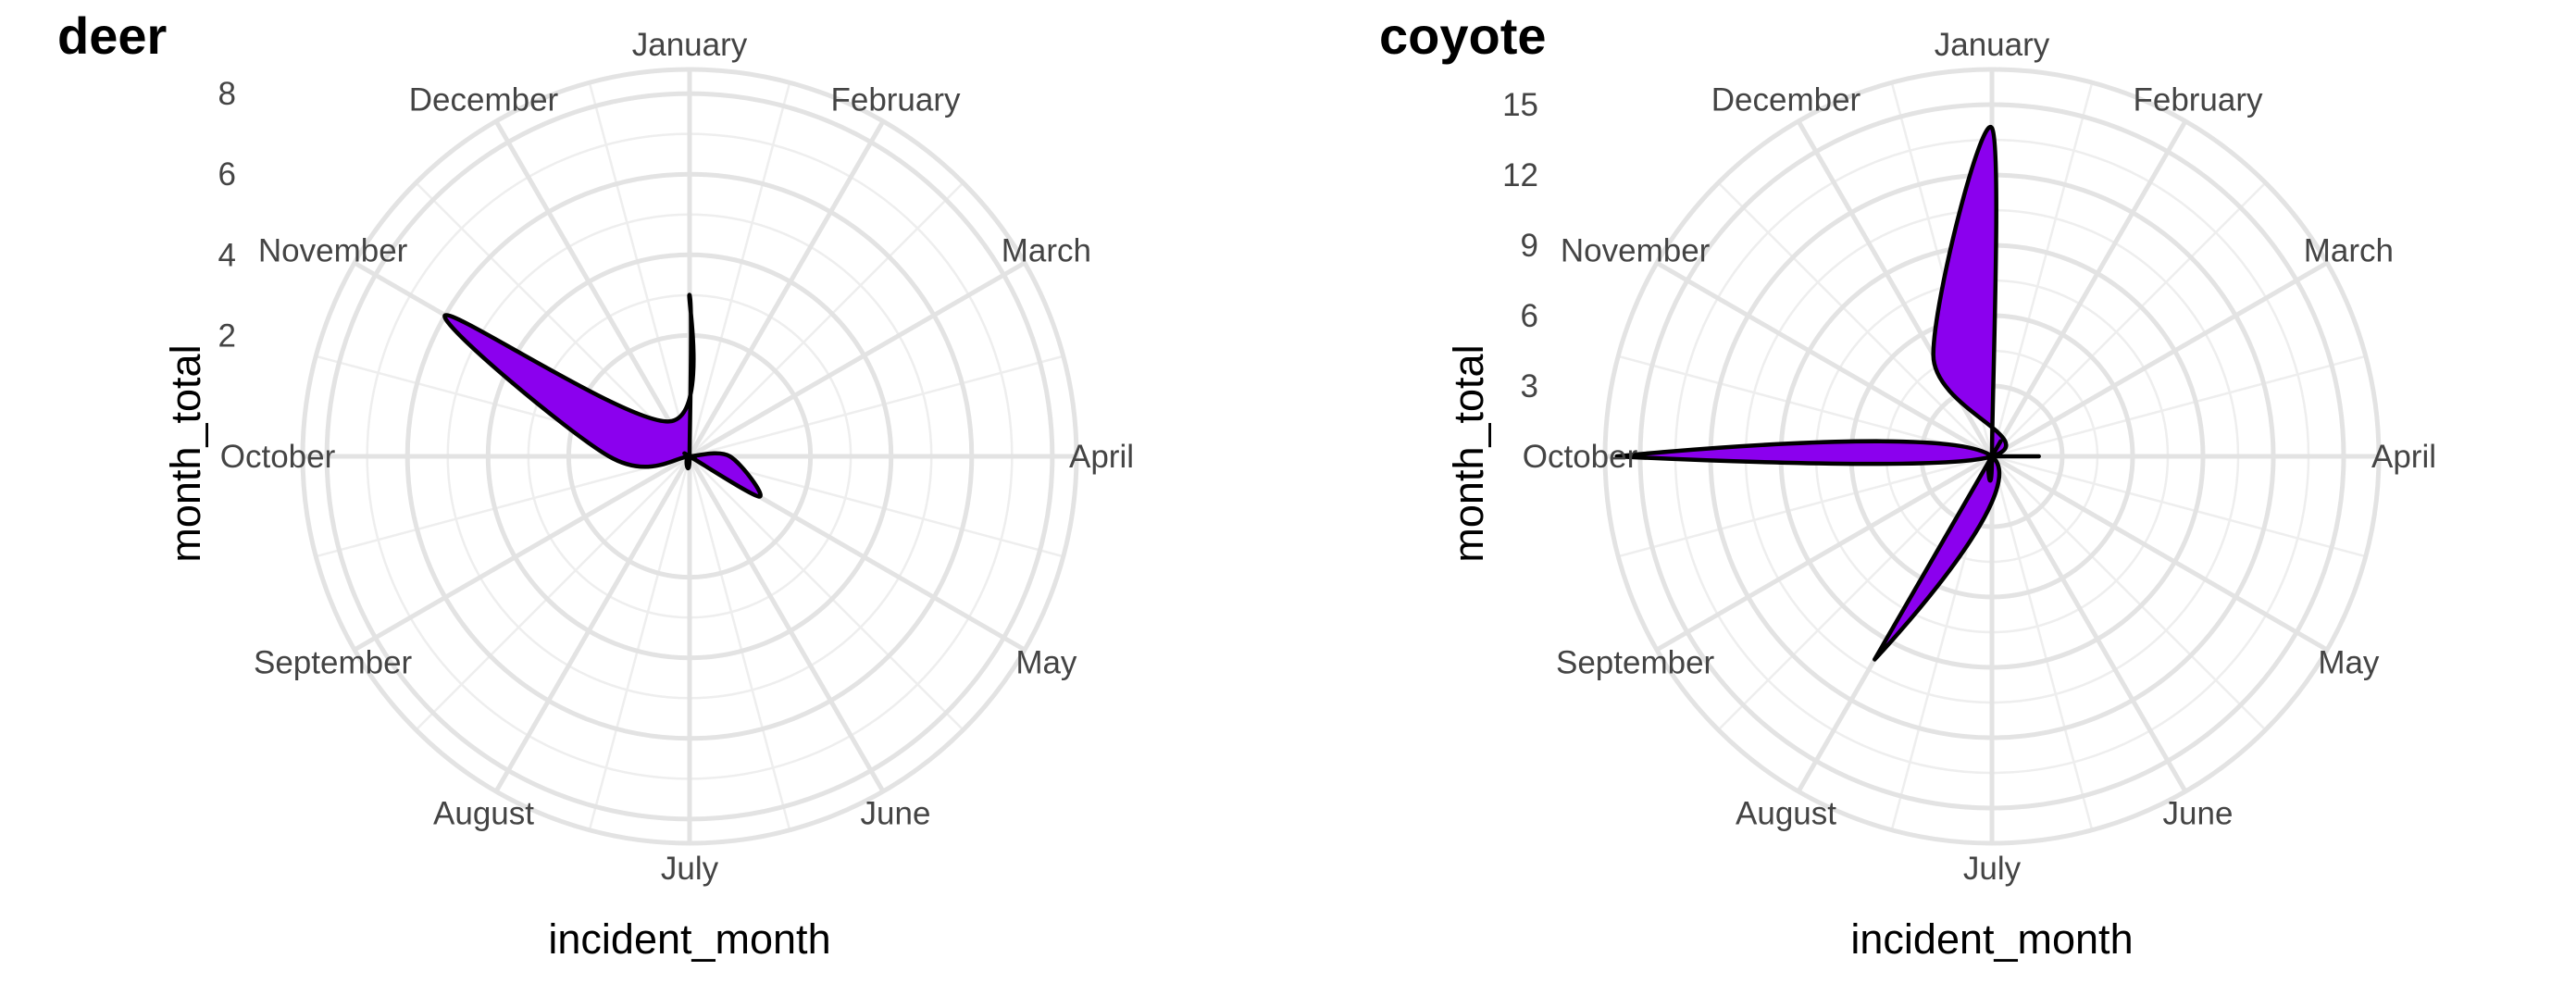 This screenshot has width=2576, height=983. I want to click on r-tick-label: 8, so click(227, 94).